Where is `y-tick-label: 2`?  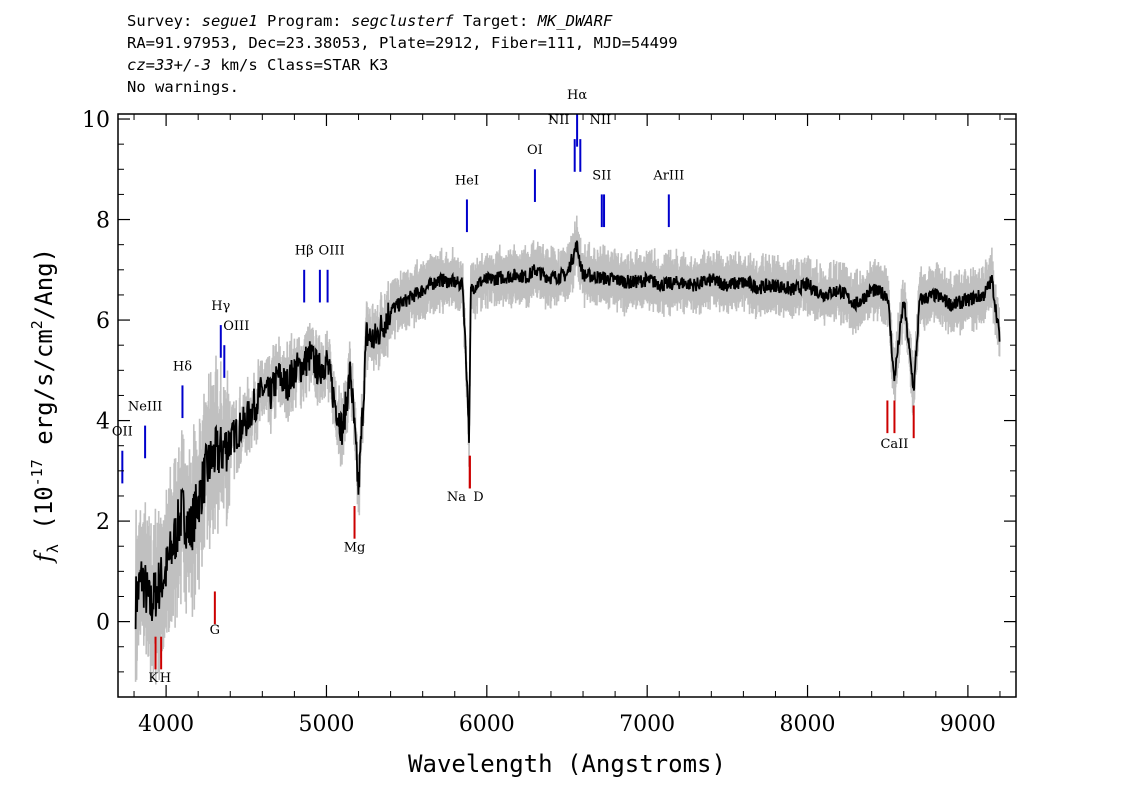
y-tick-label: 2 is located at coordinates (103, 522).